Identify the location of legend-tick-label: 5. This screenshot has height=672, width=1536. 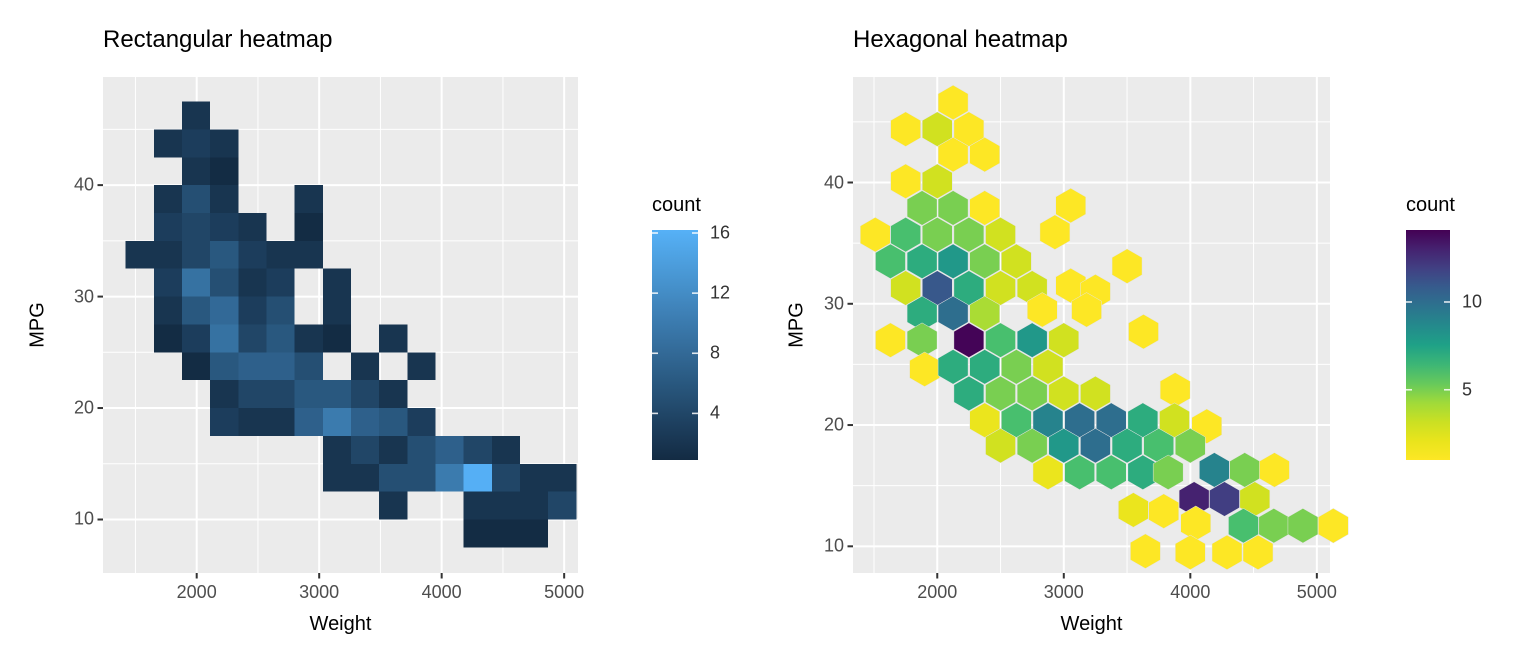
(1467, 389).